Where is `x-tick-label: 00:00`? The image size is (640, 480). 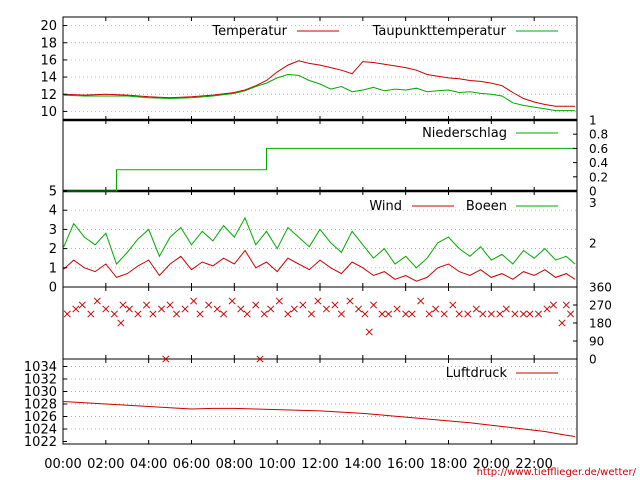 x-tick-label: 00:00 is located at coordinates (62, 464).